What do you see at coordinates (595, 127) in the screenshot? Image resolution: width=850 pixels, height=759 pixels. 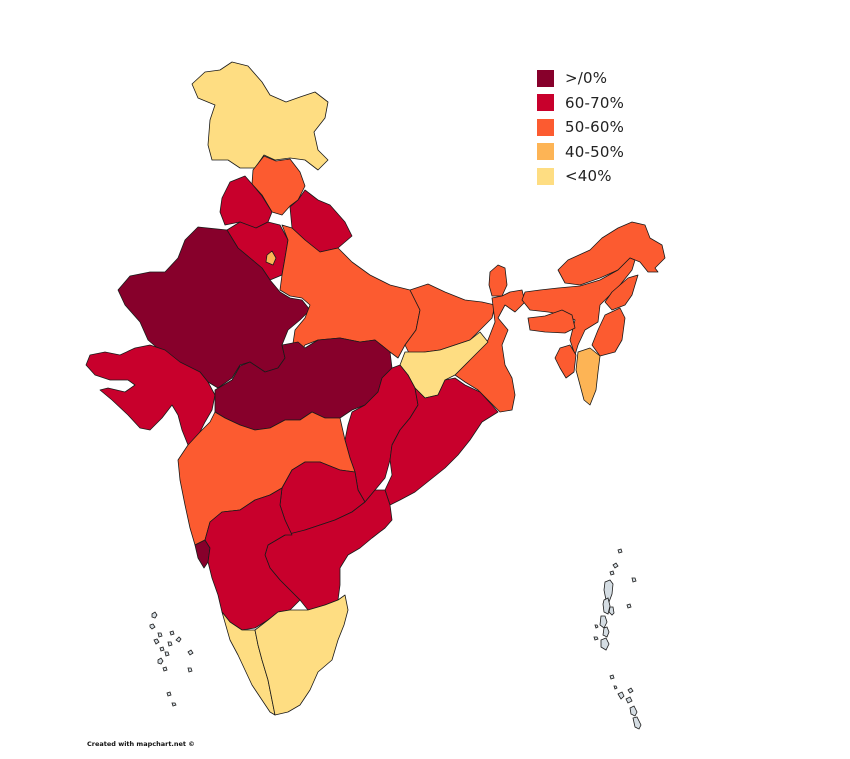 I see `legend-label: 50-60%` at bounding box center [595, 127].